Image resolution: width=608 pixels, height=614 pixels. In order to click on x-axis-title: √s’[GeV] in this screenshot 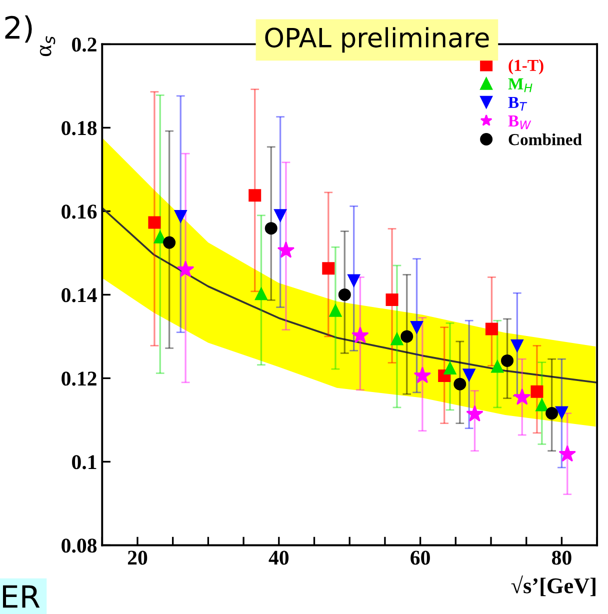, I will do `click(553, 586)`.